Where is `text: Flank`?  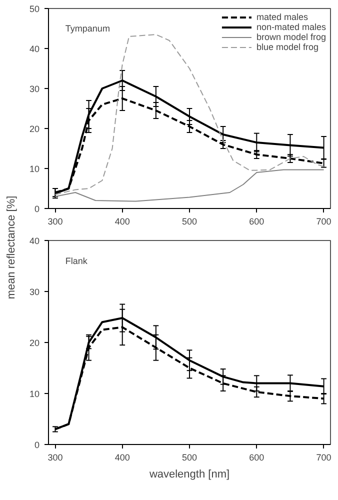 text: Flank is located at coordinates (76, 261).